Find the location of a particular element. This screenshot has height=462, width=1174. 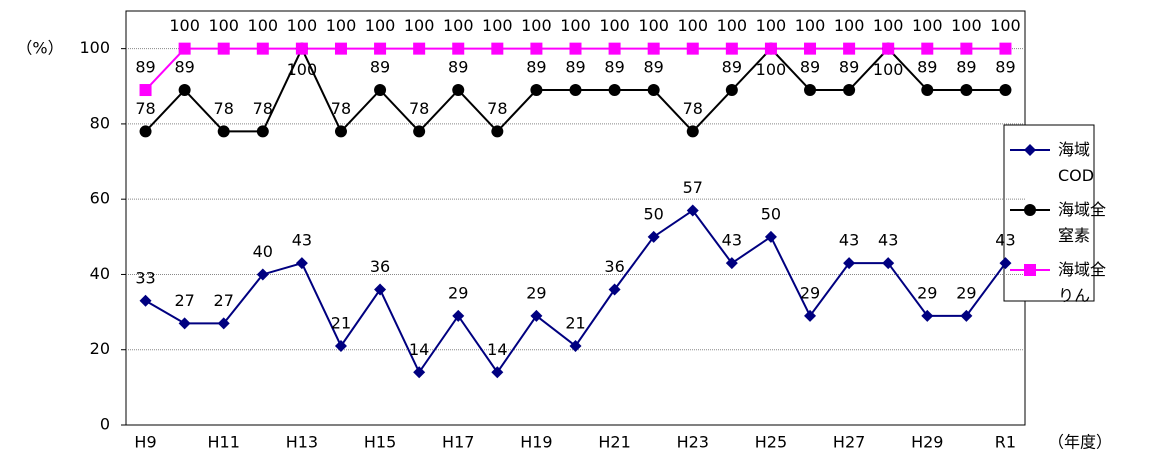

x-tick-label: H21 is located at coordinates (614, 442).